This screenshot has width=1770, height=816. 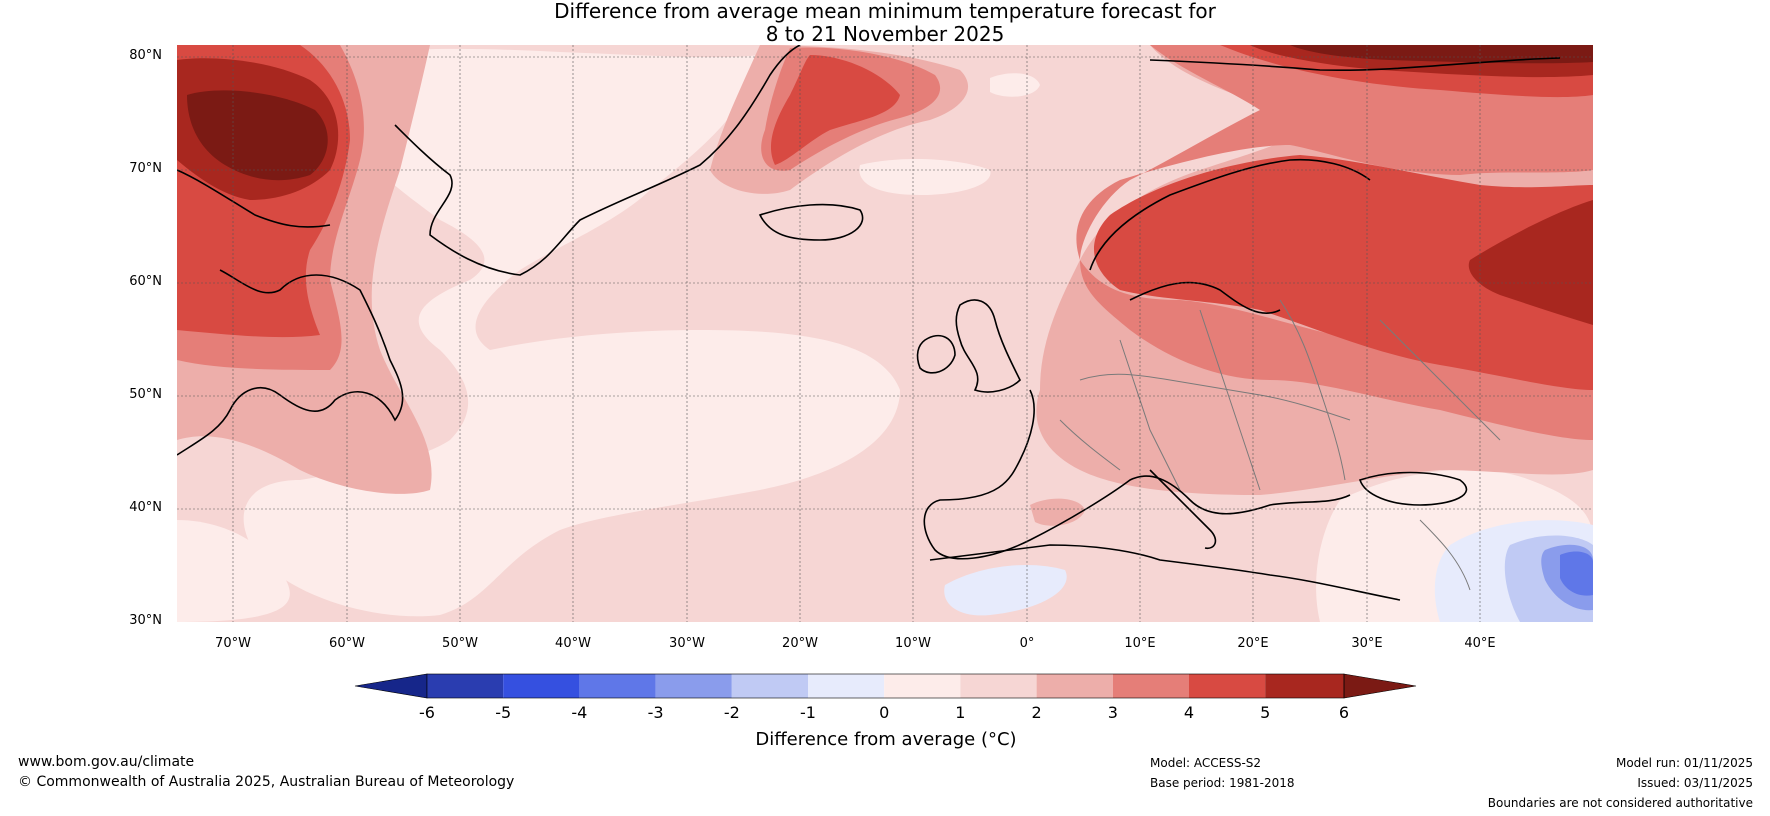 What do you see at coordinates (925, 176) in the screenshot?
I see `anomaly-band-0-1-iceland-sea` at bounding box center [925, 176].